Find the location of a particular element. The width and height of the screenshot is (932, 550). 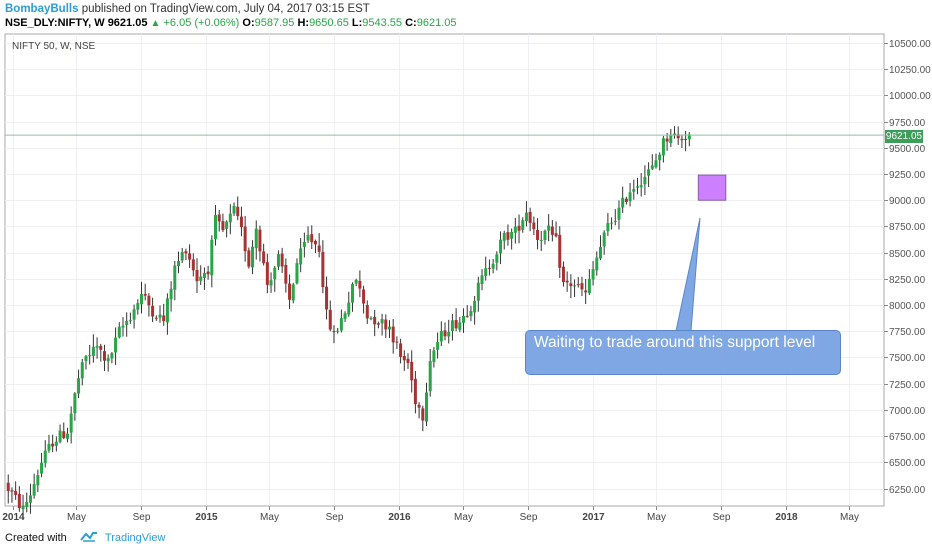

low-label: L: is located at coordinates (357, 23).